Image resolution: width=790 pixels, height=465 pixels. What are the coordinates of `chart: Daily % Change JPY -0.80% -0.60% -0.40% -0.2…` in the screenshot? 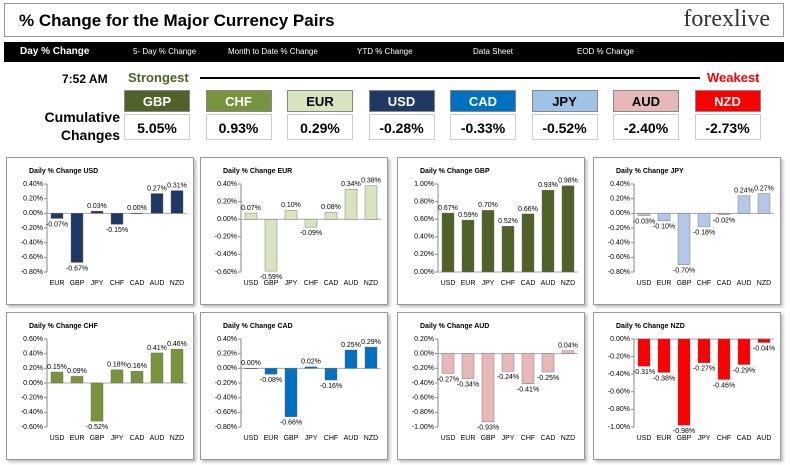 It's located at (691, 227).